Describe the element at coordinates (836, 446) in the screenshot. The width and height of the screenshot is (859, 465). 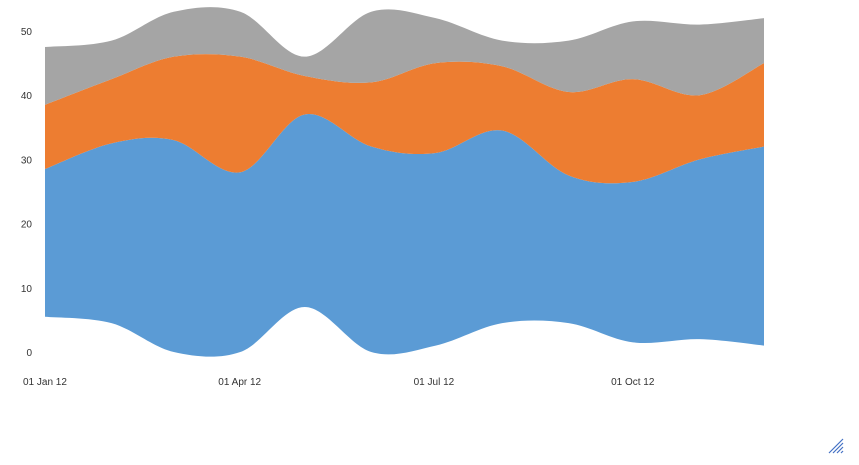
I see `resize-grip-icon` at that location.